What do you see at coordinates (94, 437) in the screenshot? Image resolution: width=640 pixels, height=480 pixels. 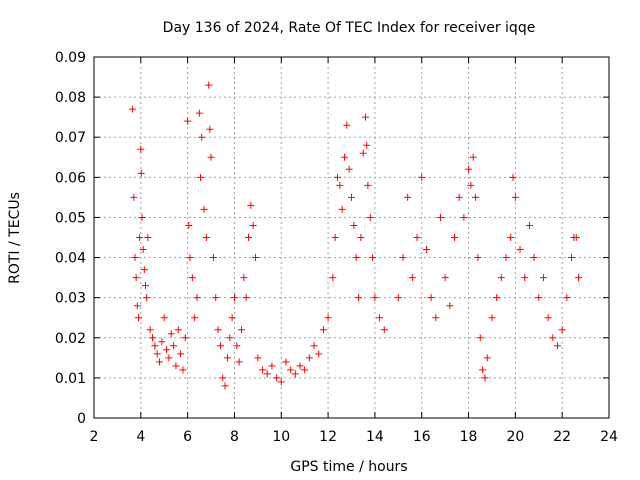 I see `x-tick-label: 2` at bounding box center [94, 437].